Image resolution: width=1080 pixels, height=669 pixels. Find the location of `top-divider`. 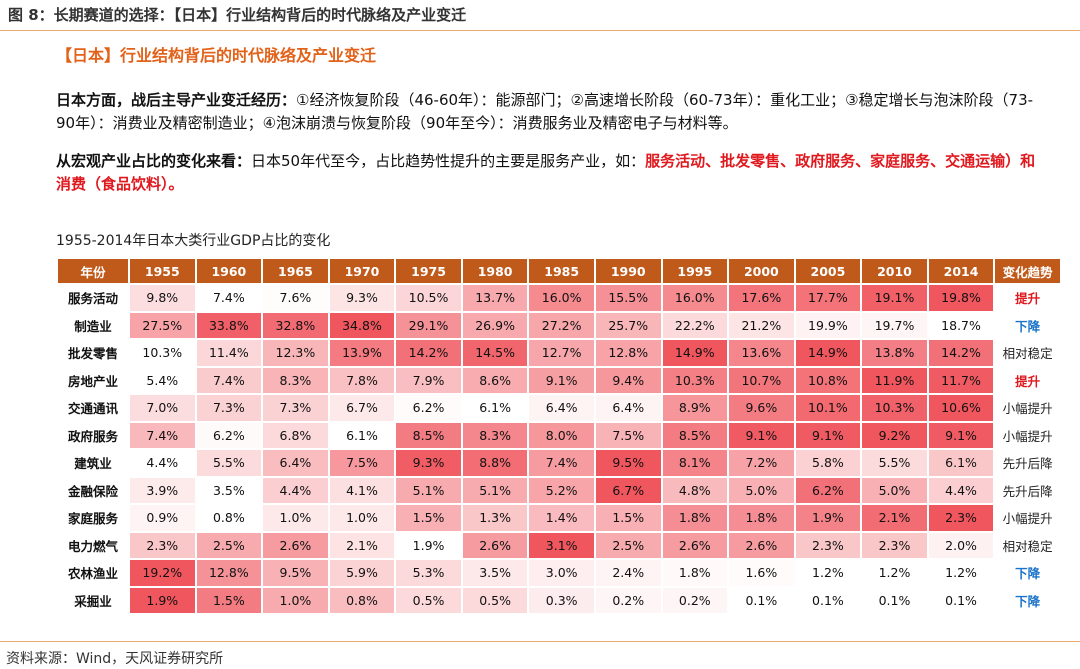

top-divider is located at coordinates (540, 30).